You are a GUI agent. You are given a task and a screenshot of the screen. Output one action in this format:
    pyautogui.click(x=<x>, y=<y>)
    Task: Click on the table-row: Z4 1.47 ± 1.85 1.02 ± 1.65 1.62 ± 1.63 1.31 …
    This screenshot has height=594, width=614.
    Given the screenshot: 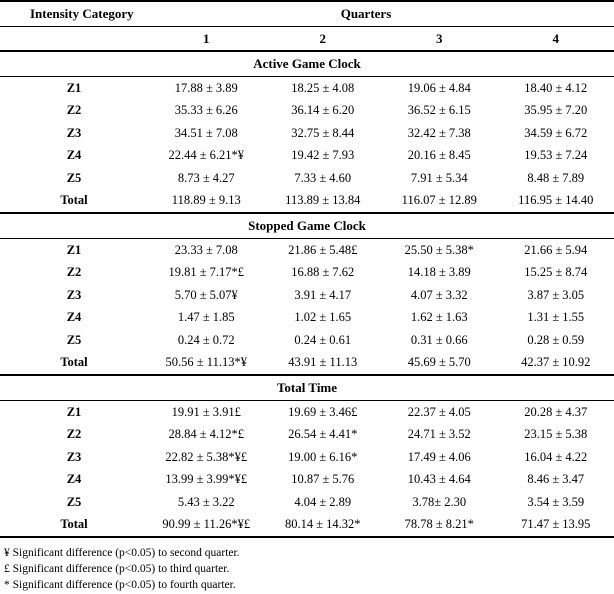 What is the action you would take?
    pyautogui.click(x=307, y=318)
    